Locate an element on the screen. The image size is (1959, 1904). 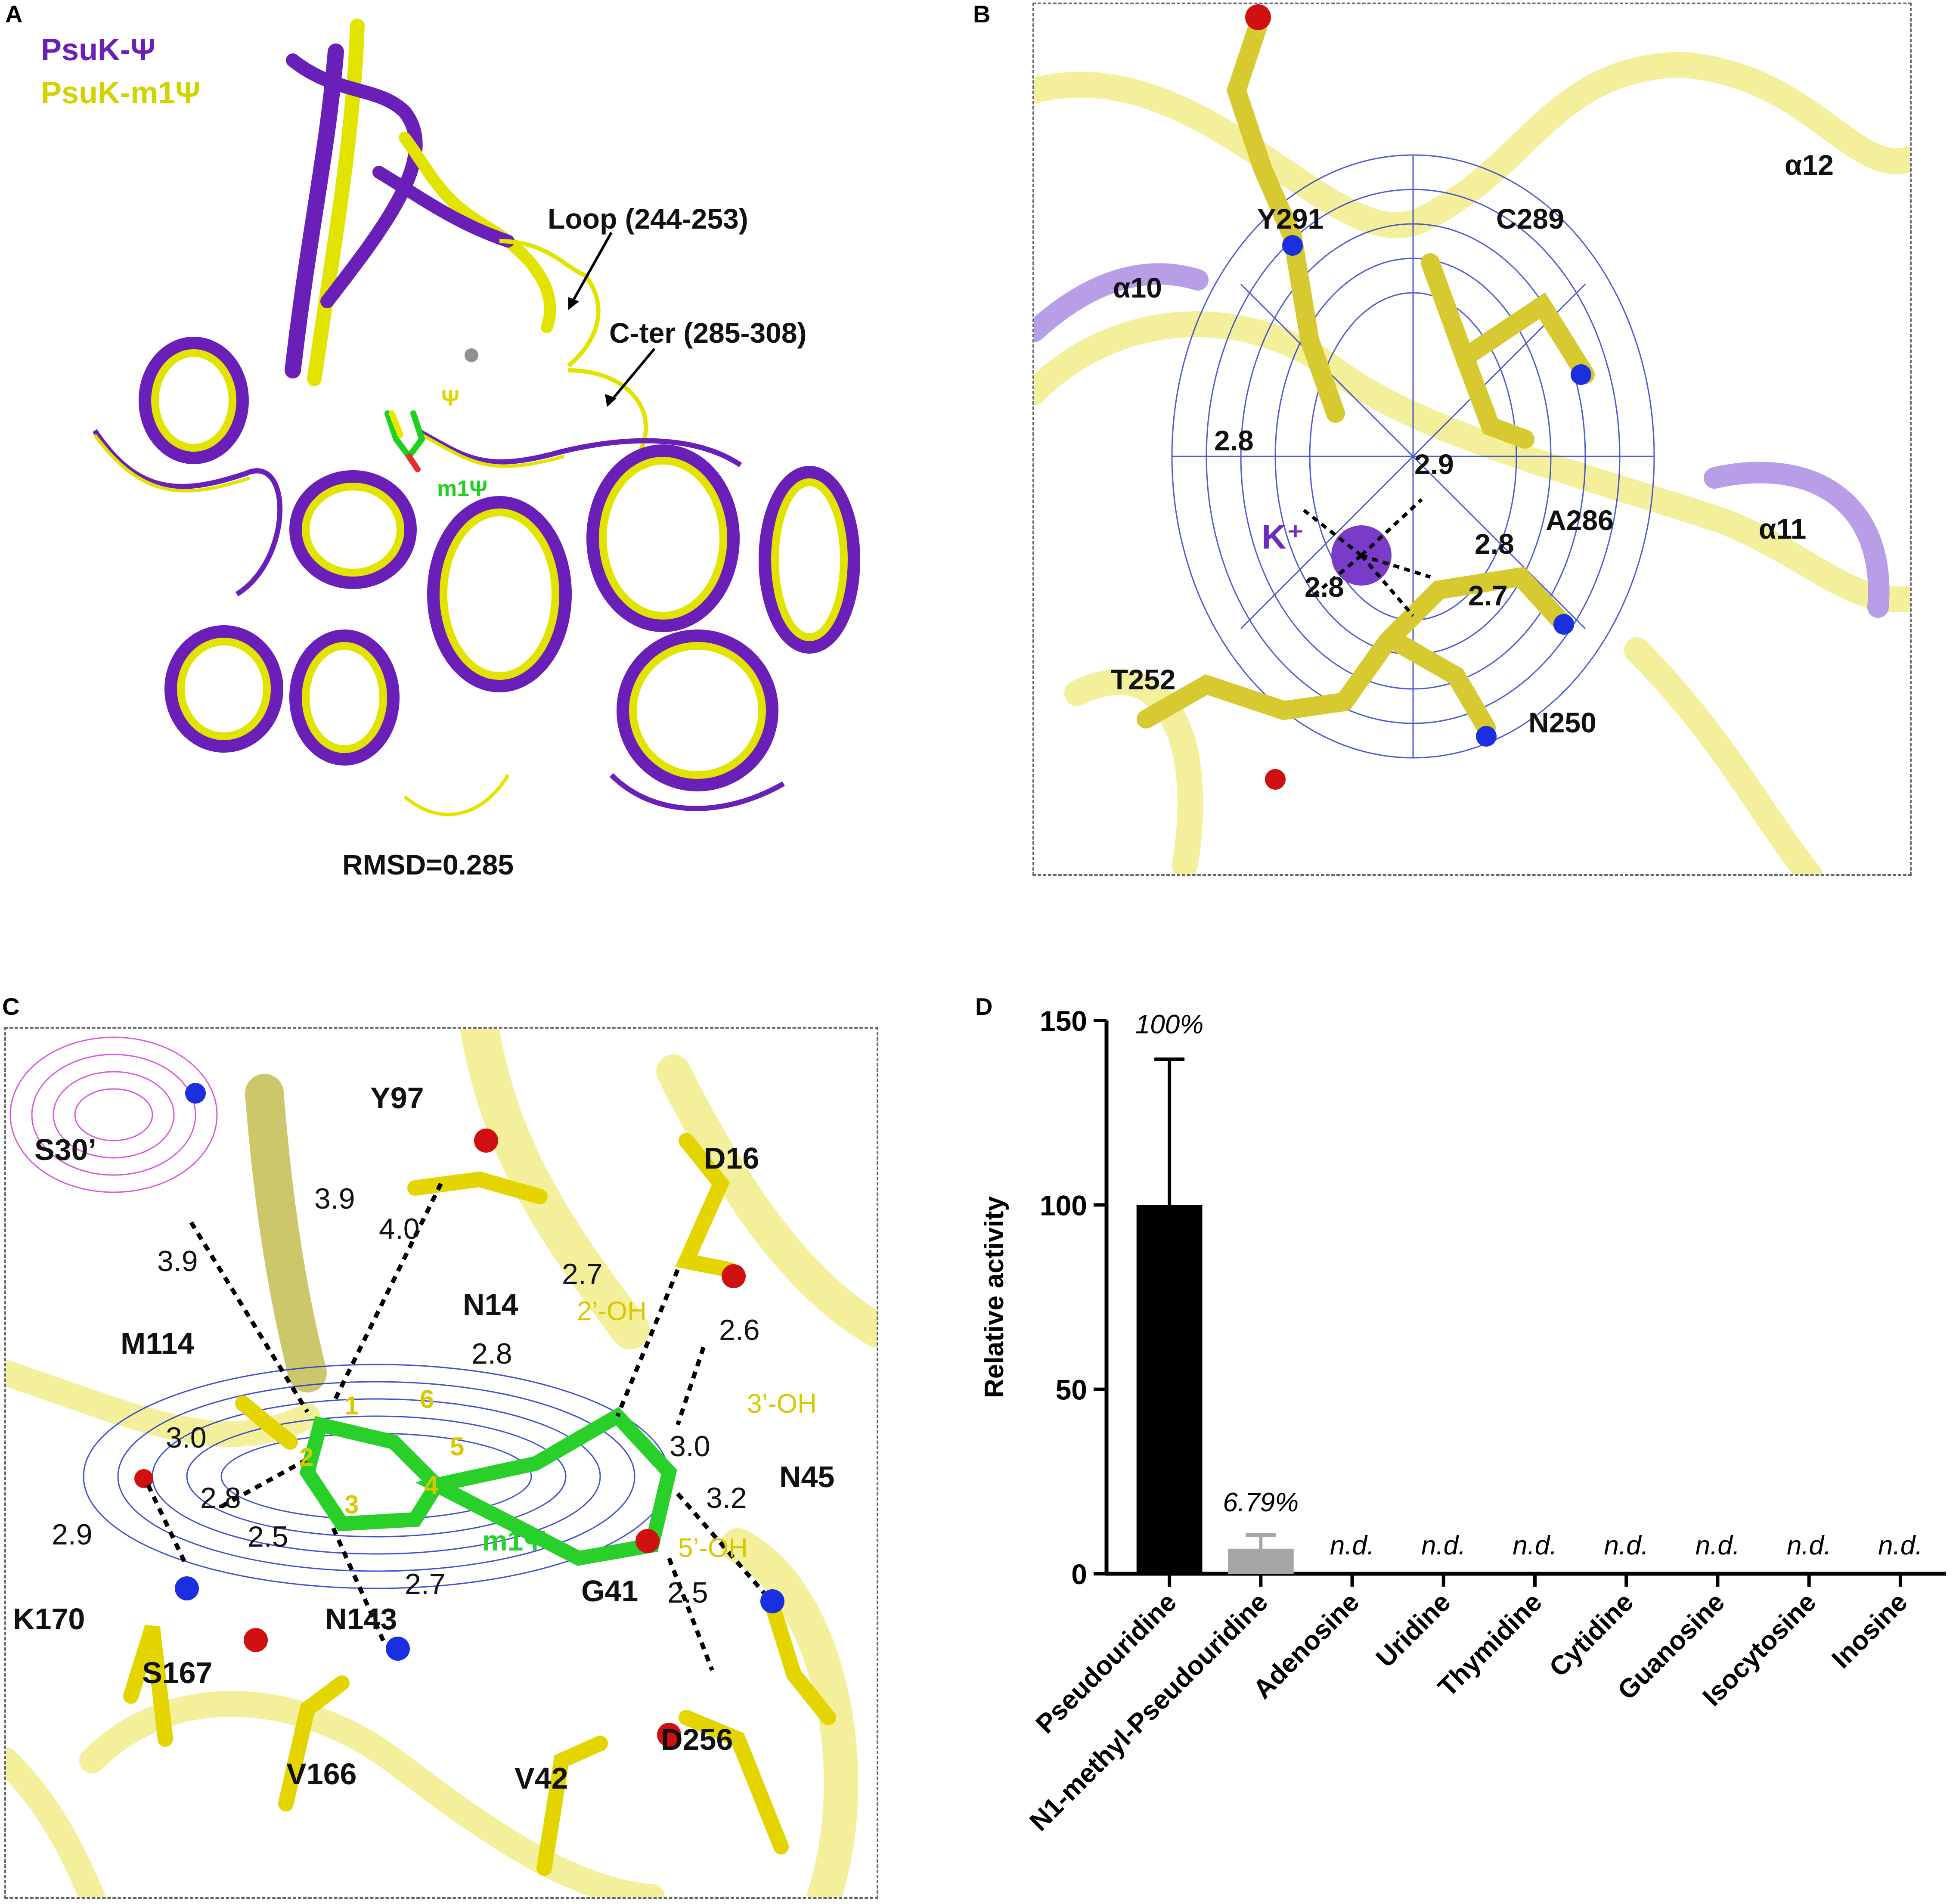
panel-c-letter: C is located at coordinates (11, 1007).